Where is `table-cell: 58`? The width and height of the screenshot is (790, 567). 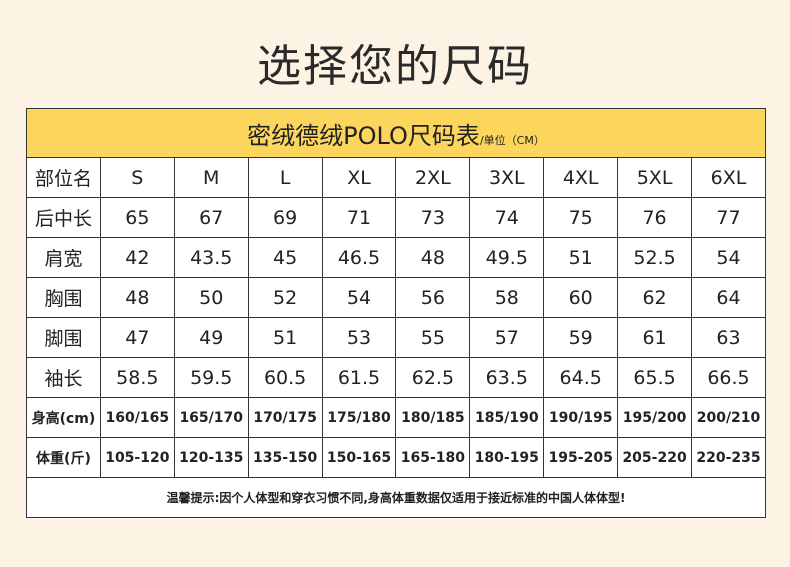 table-cell: 58 is located at coordinates (507, 297).